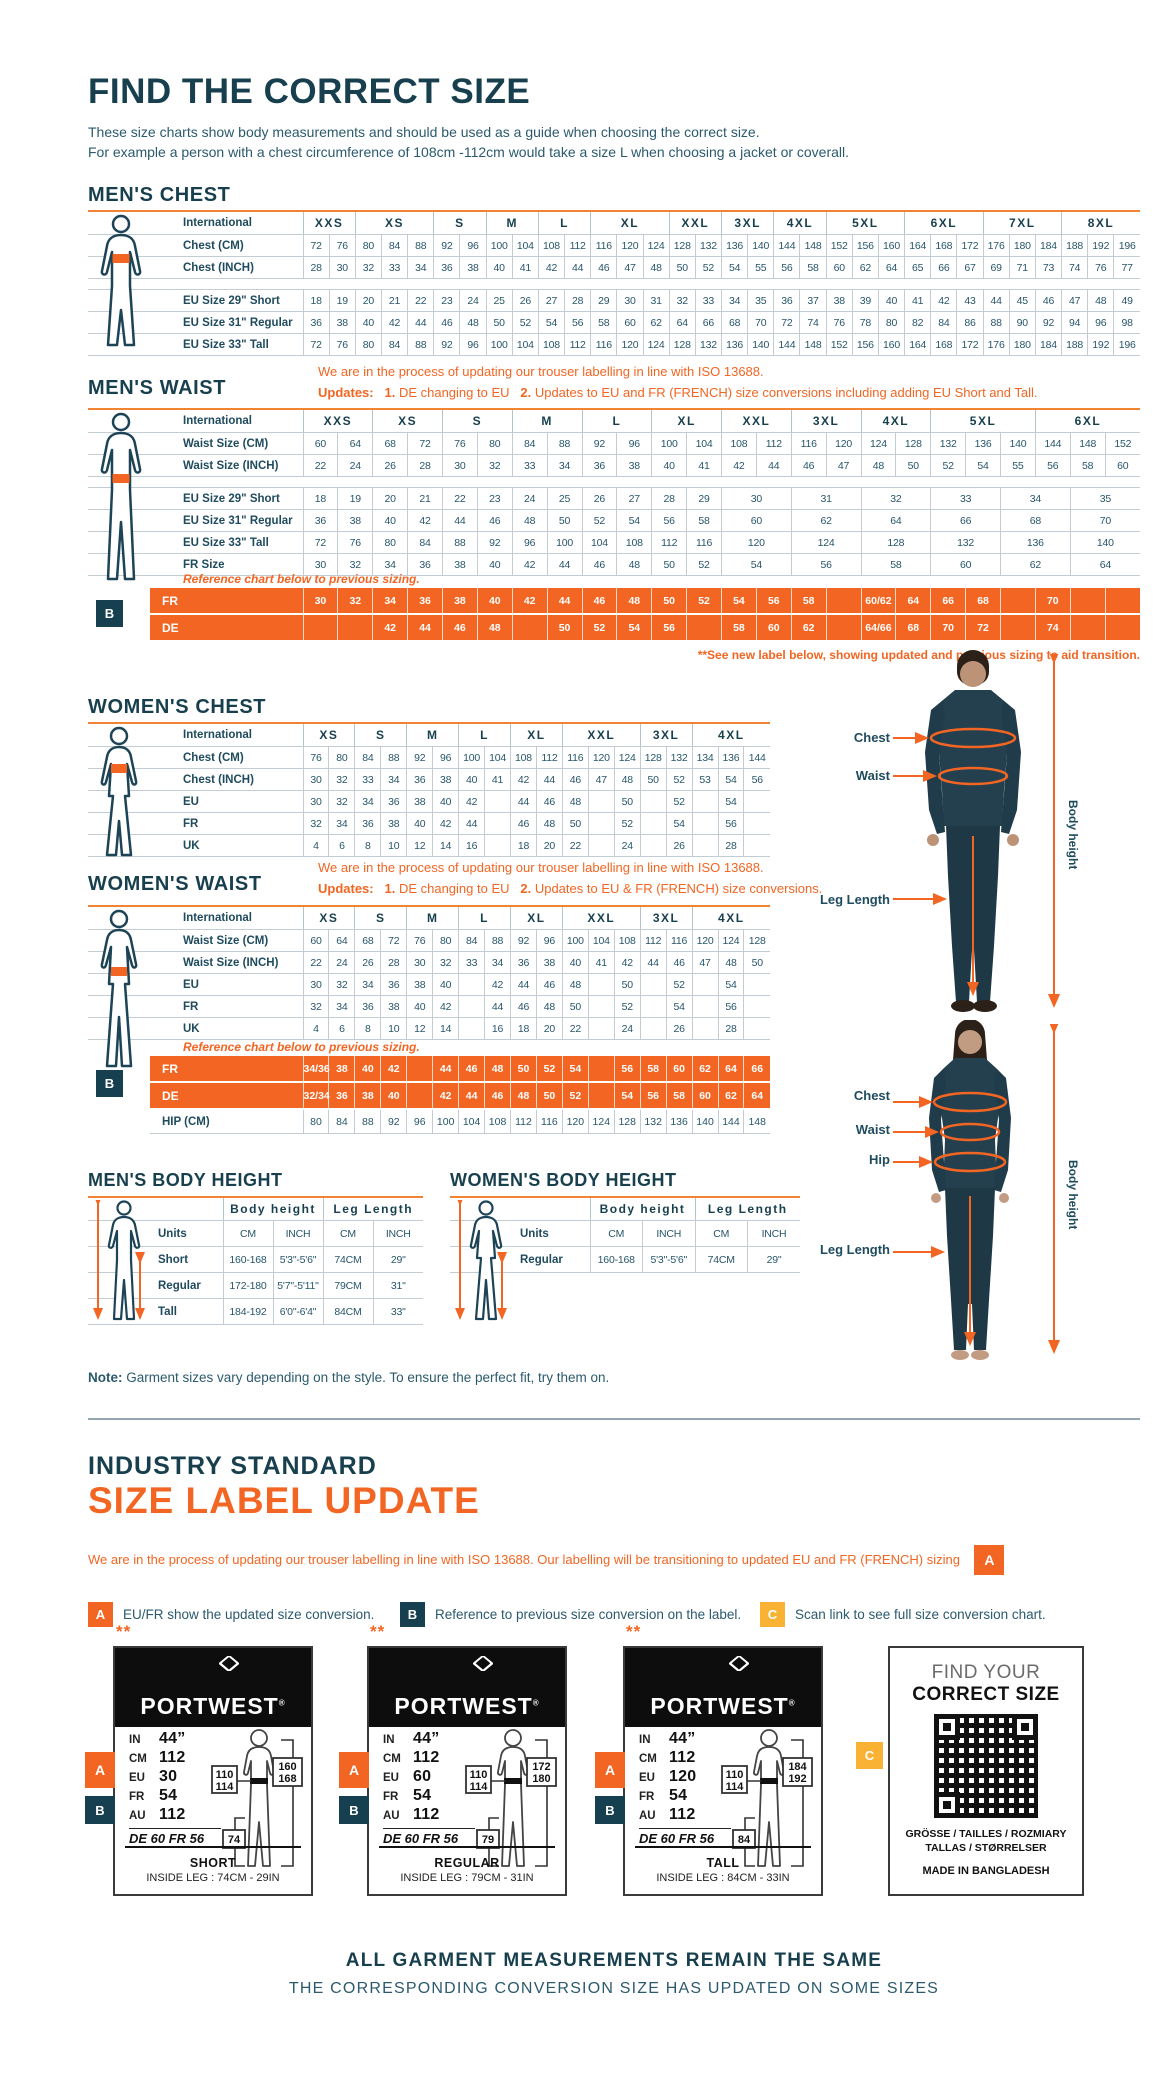  What do you see at coordinates (813, 344) in the screenshot?
I see `size-cell: 148` at bounding box center [813, 344].